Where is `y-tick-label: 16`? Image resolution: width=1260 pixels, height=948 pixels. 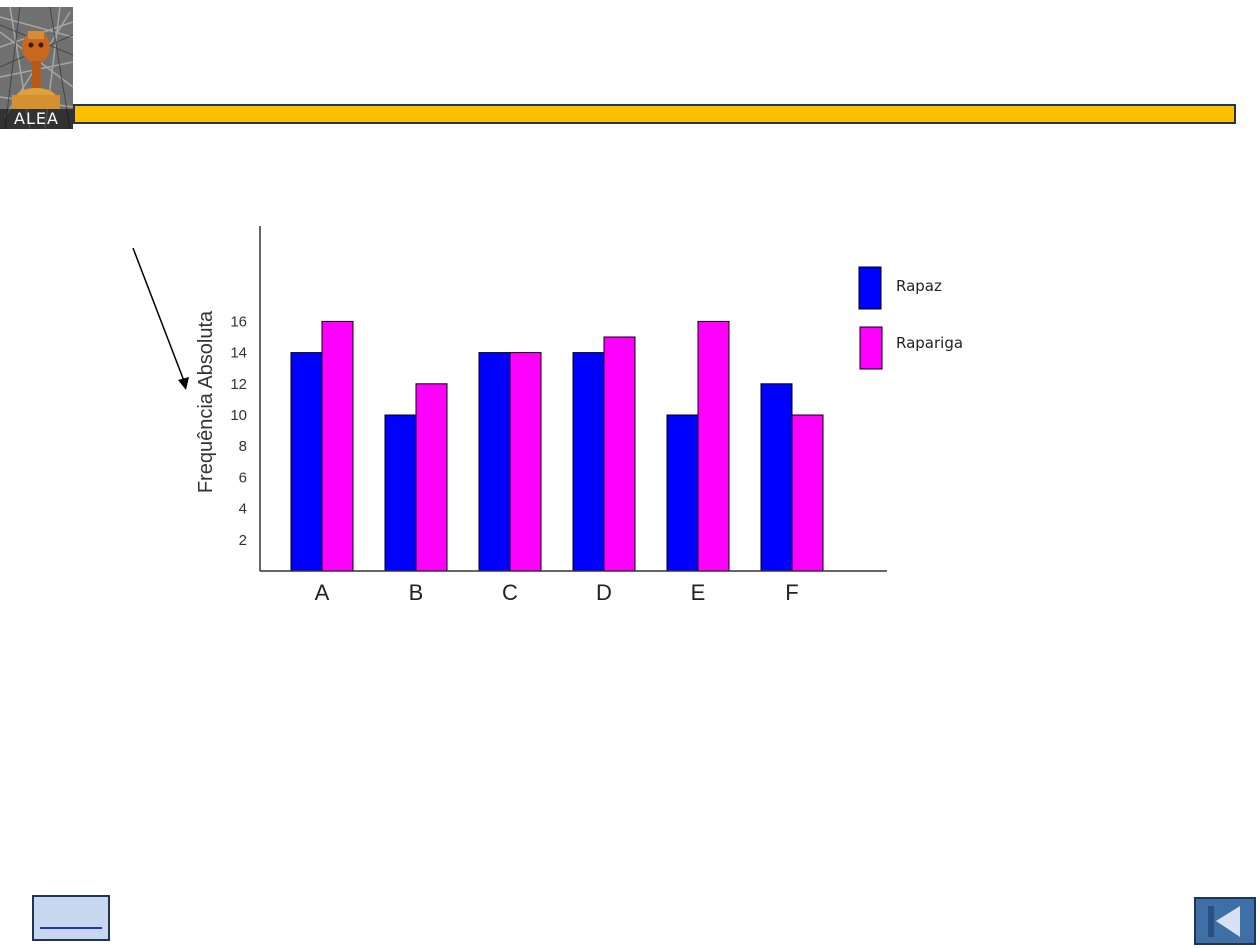
y-tick-label: 16 is located at coordinates (238, 321).